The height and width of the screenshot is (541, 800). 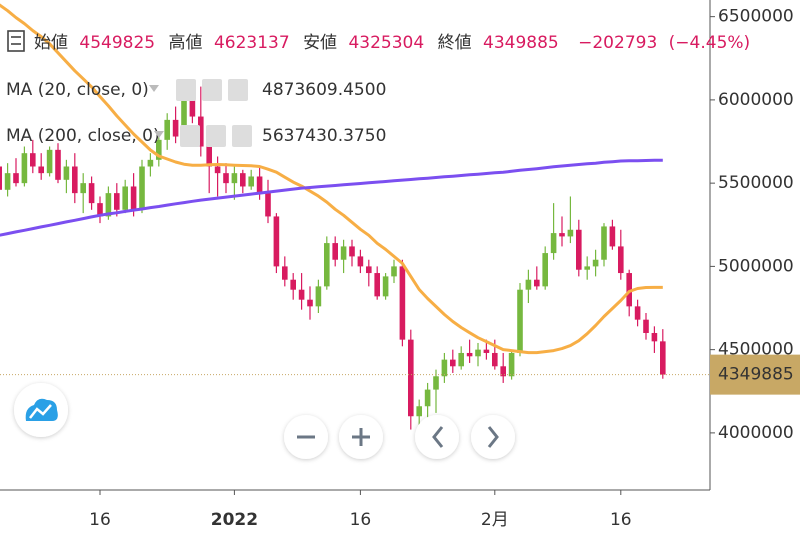 I want to click on y-tick-label: 6000000, so click(x=756, y=100).